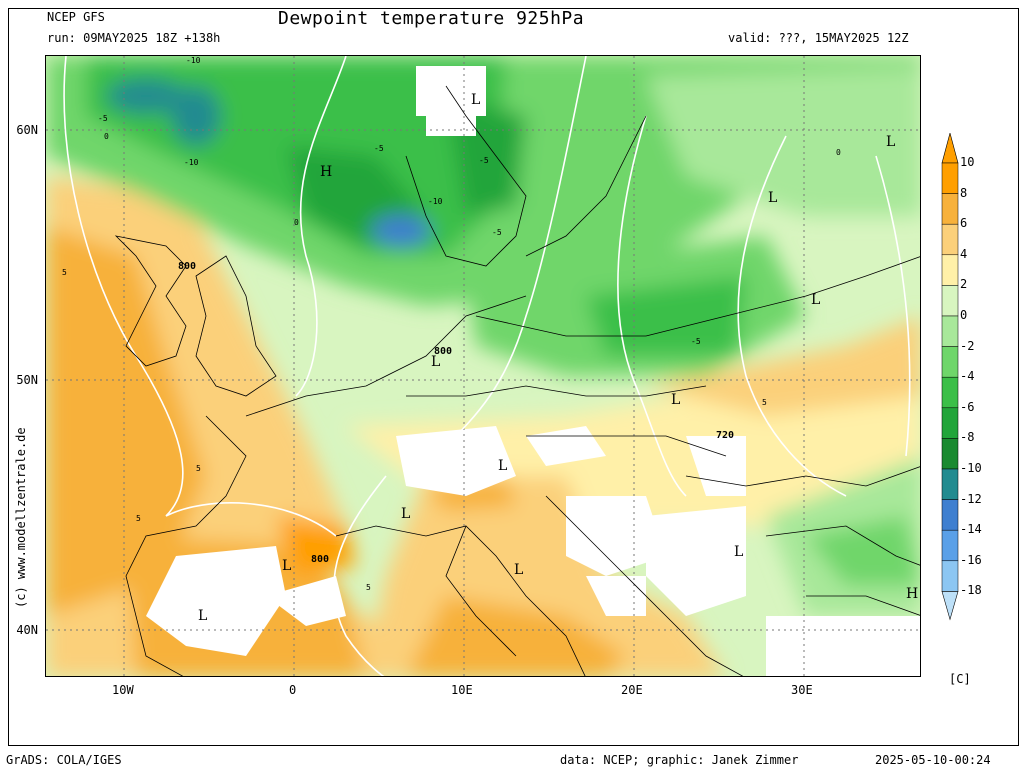  Describe the element at coordinates (134, 38) in the screenshot. I see `run-info: run: 09MAY2025 18Z +138h` at that location.